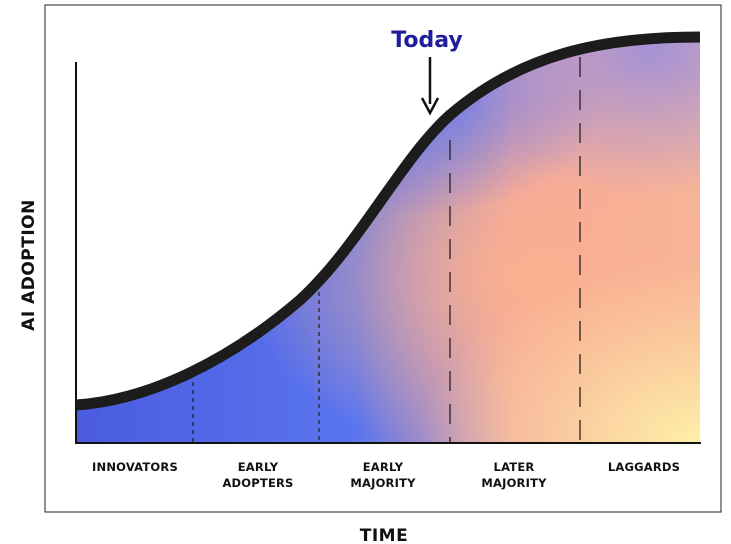  Describe the element at coordinates (135, 467) in the screenshot. I see `stage-label: INNOVATORS` at that location.